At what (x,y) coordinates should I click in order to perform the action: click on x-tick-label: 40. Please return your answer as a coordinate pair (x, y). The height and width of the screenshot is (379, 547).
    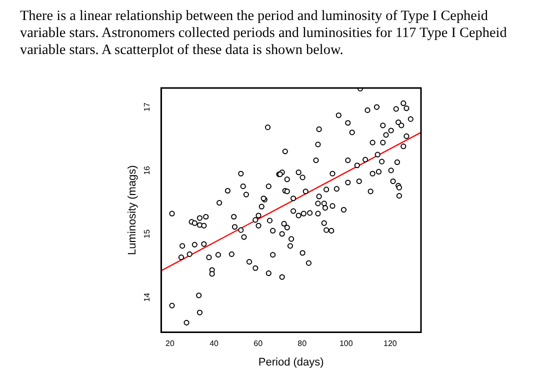
    Looking at the image, I should click on (215, 343).